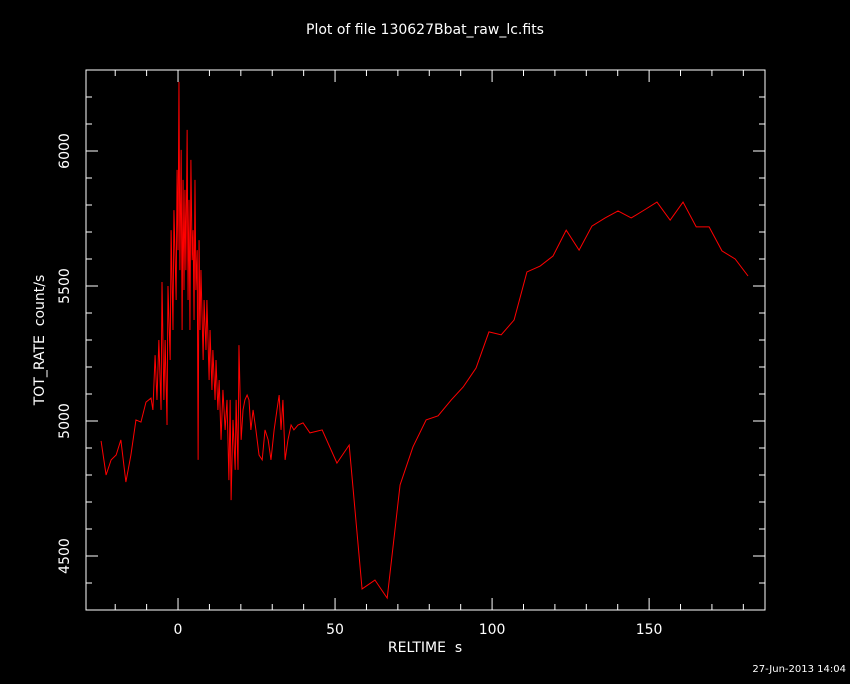  Describe the element at coordinates (40, 341) in the screenshot. I see `y-axis-label: TOT_RATE count/s` at that location.